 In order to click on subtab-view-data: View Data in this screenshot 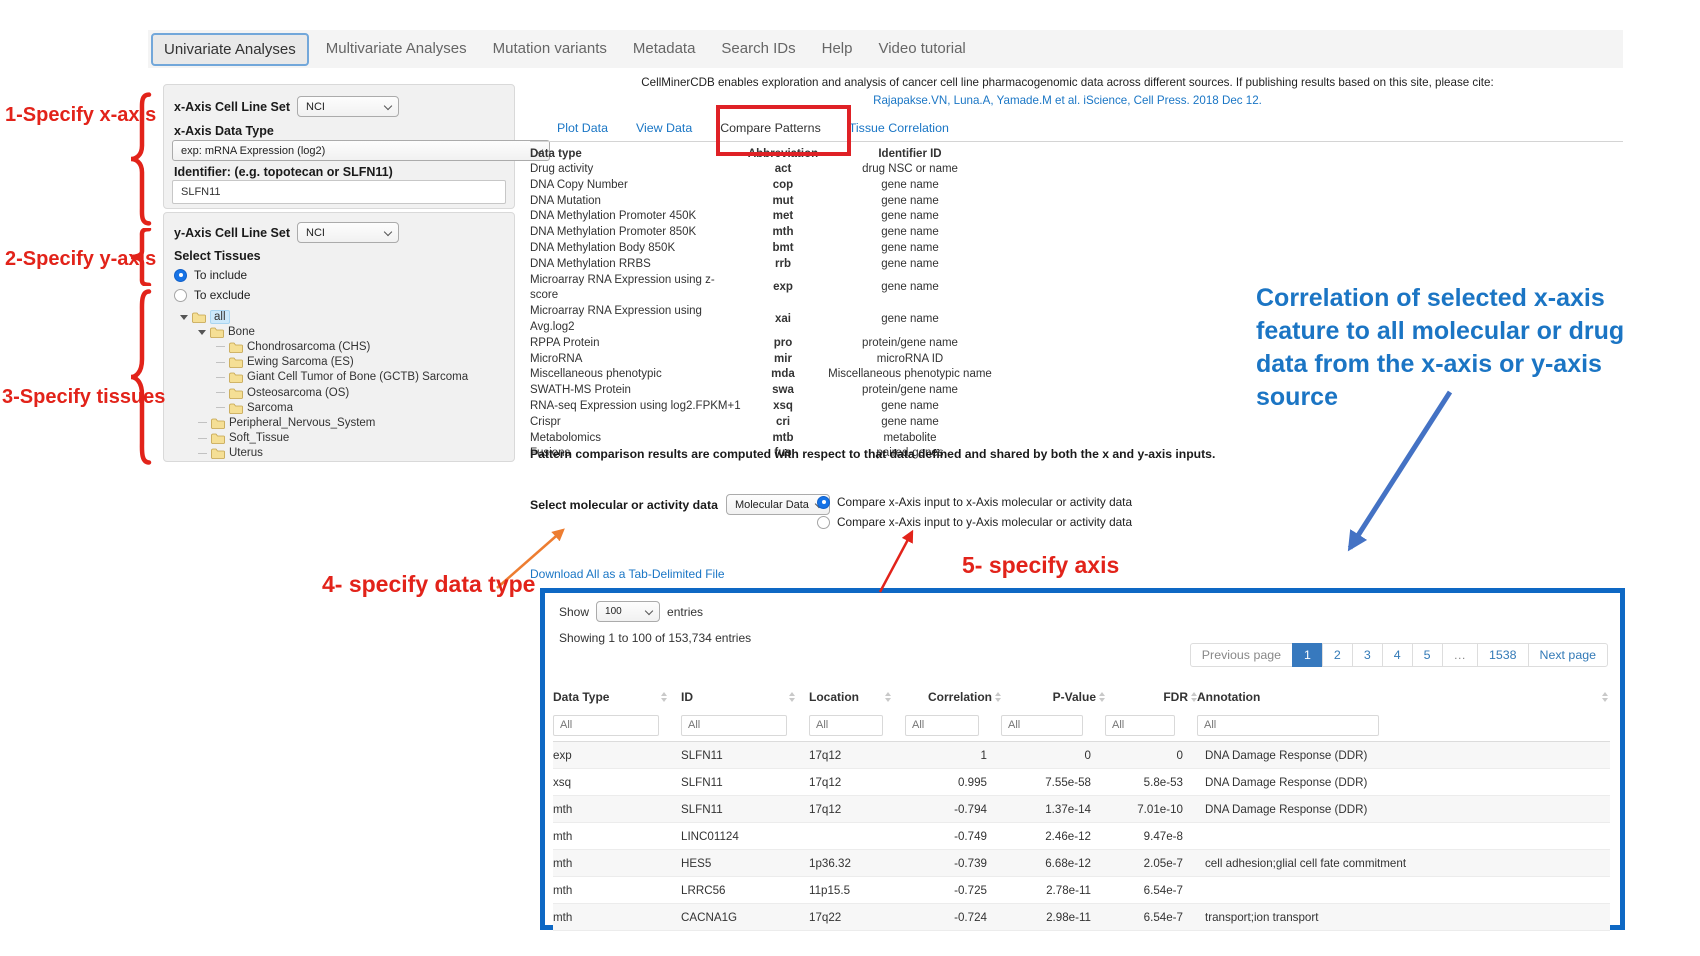, I will do `click(664, 128)`.